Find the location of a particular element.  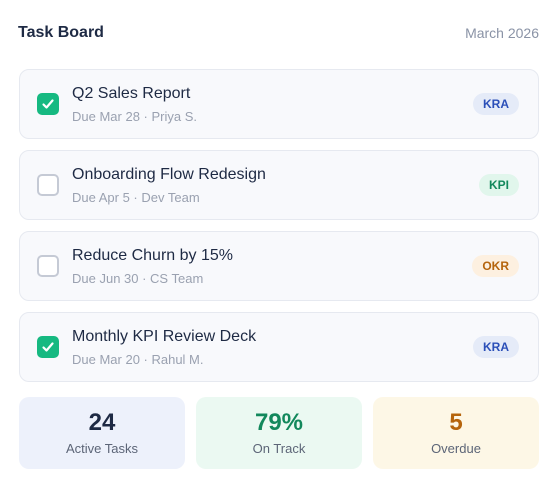

stat-label: Overdue is located at coordinates (456, 448).